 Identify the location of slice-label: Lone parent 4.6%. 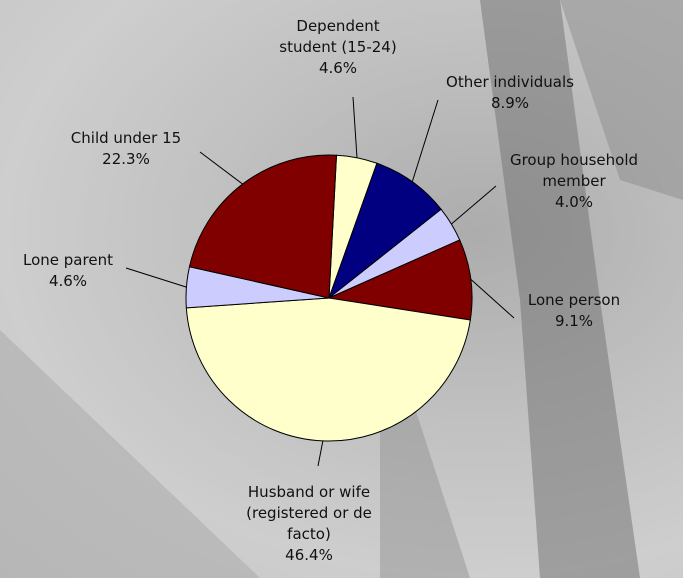
(68, 271).